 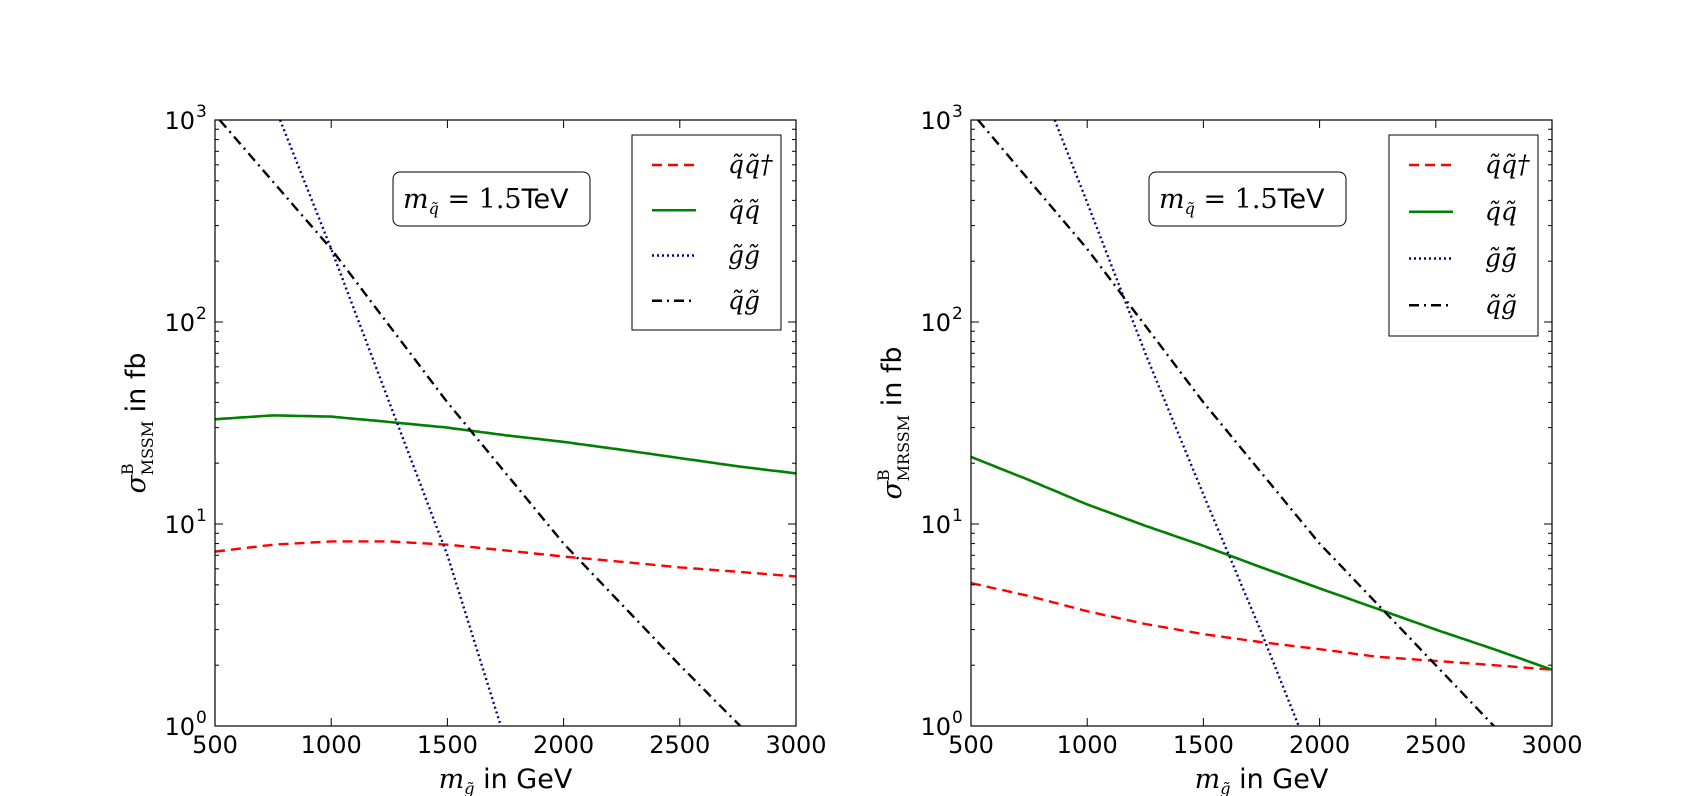 I want to click on y-axis-label: σBMRSSM in fb, so click(x=893, y=422).